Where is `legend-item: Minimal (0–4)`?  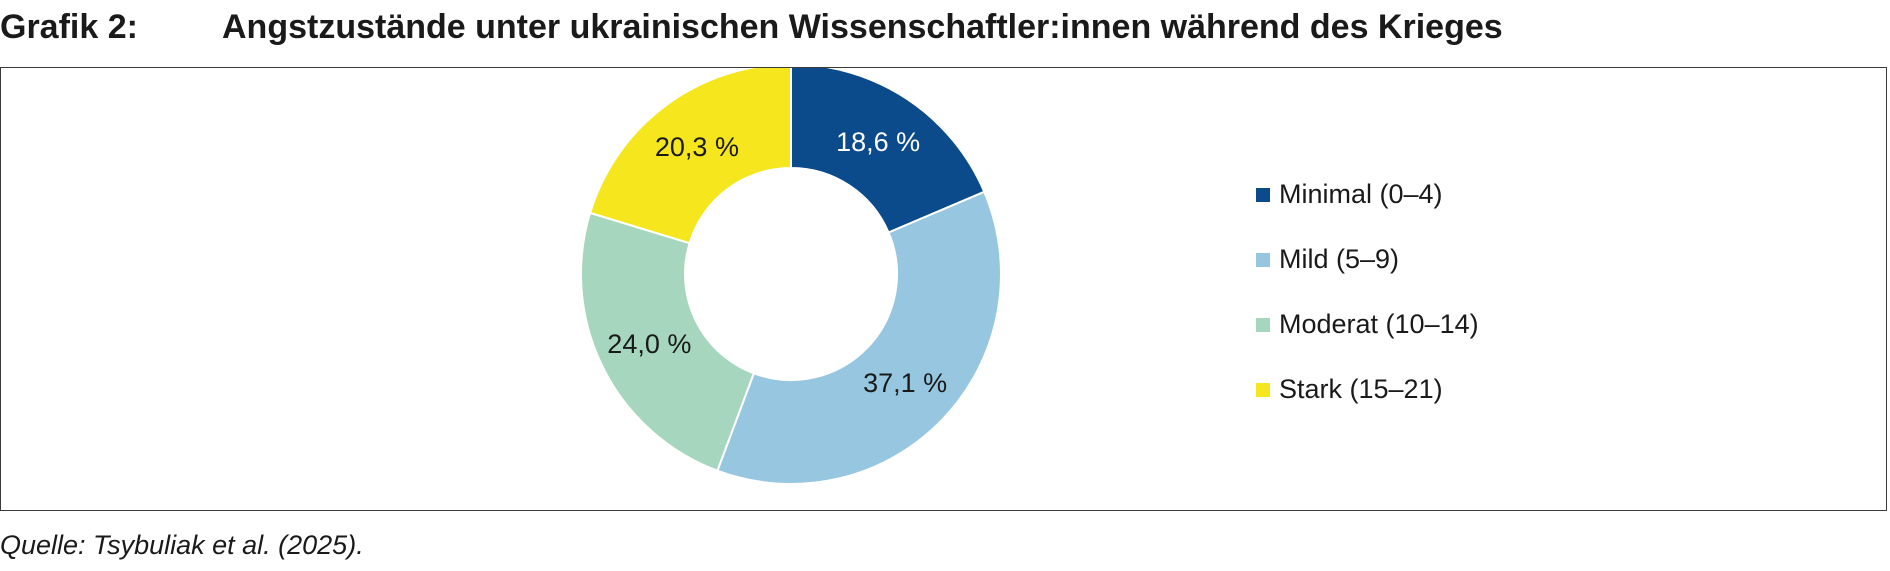 legend-item: Minimal (0–4) is located at coordinates (1367, 194).